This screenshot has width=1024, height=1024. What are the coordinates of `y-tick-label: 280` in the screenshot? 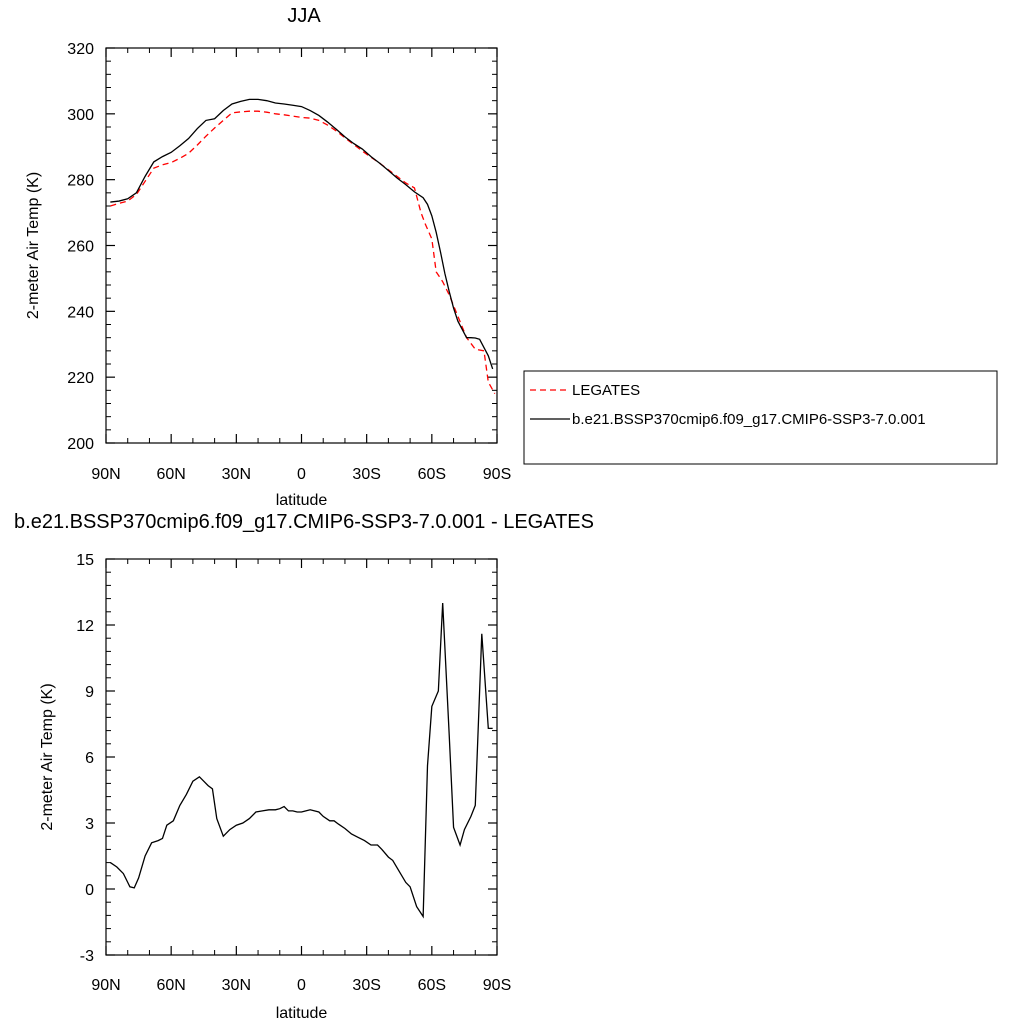 It's located at (80, 181).